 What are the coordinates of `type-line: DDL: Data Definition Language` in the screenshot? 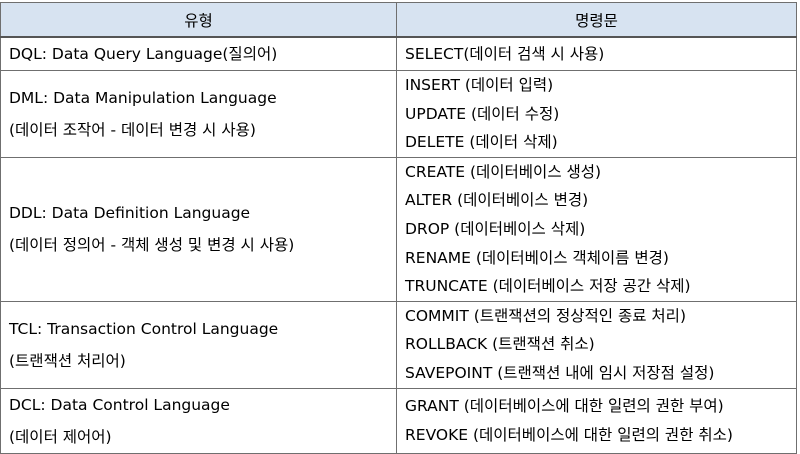 It's located at (130, 213).